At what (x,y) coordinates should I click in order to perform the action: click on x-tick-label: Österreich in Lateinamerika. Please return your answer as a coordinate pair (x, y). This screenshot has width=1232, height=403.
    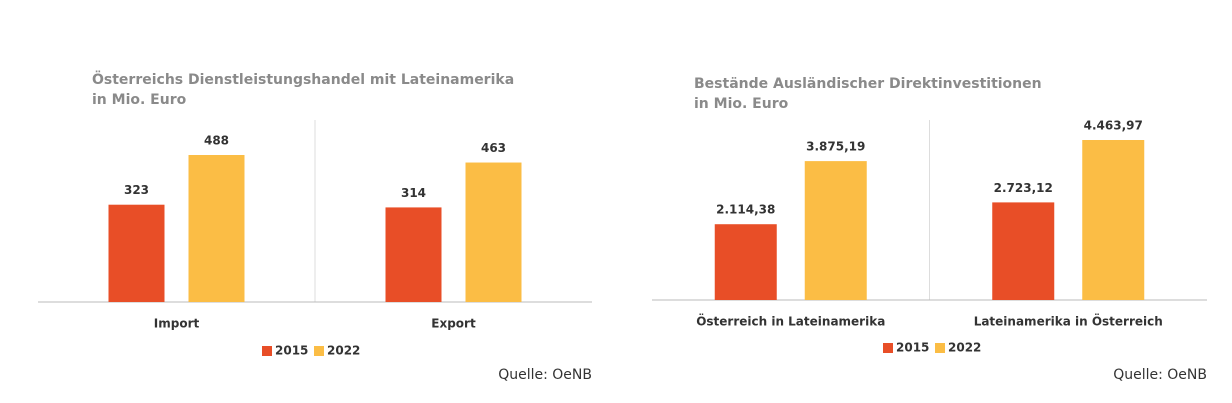
    Looking at the image, I should click on (790, 321).